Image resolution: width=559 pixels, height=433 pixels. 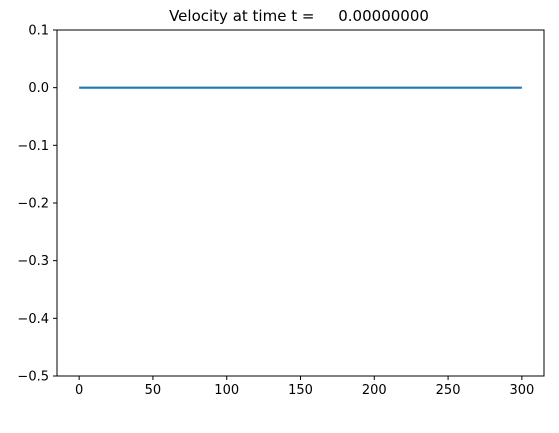 I want to click on x-tick-label: 50, so click(x=153, y=390).